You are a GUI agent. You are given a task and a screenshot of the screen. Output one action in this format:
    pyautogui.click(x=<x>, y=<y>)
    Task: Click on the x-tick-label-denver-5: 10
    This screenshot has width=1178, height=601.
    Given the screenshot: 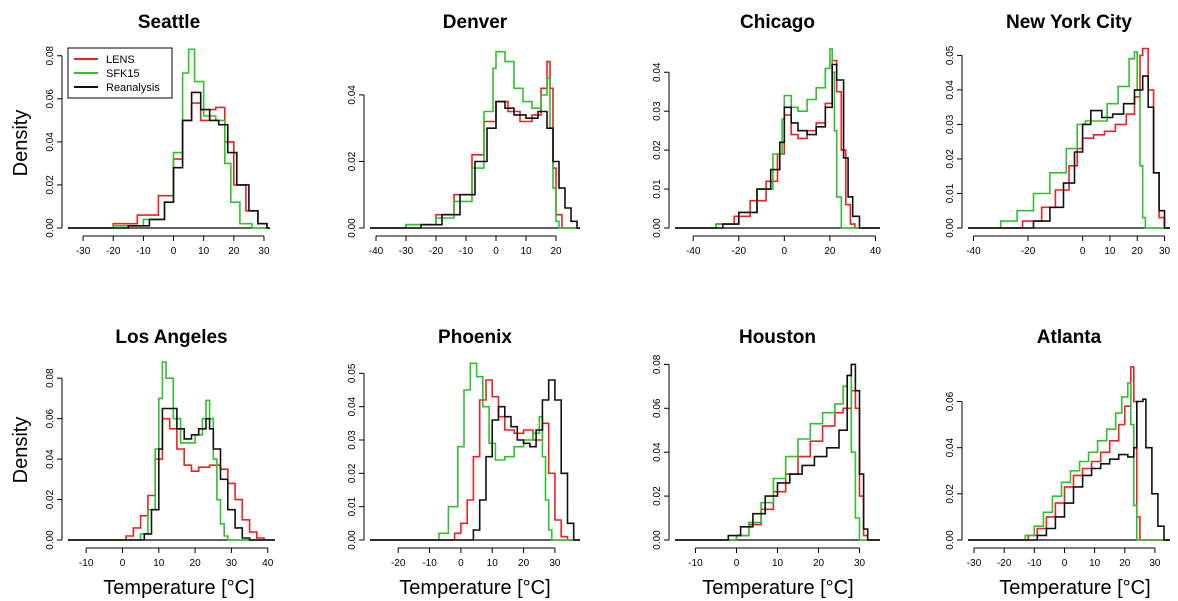 What is the action you would take?
    pyautogui.click(x=526, y=251)
    